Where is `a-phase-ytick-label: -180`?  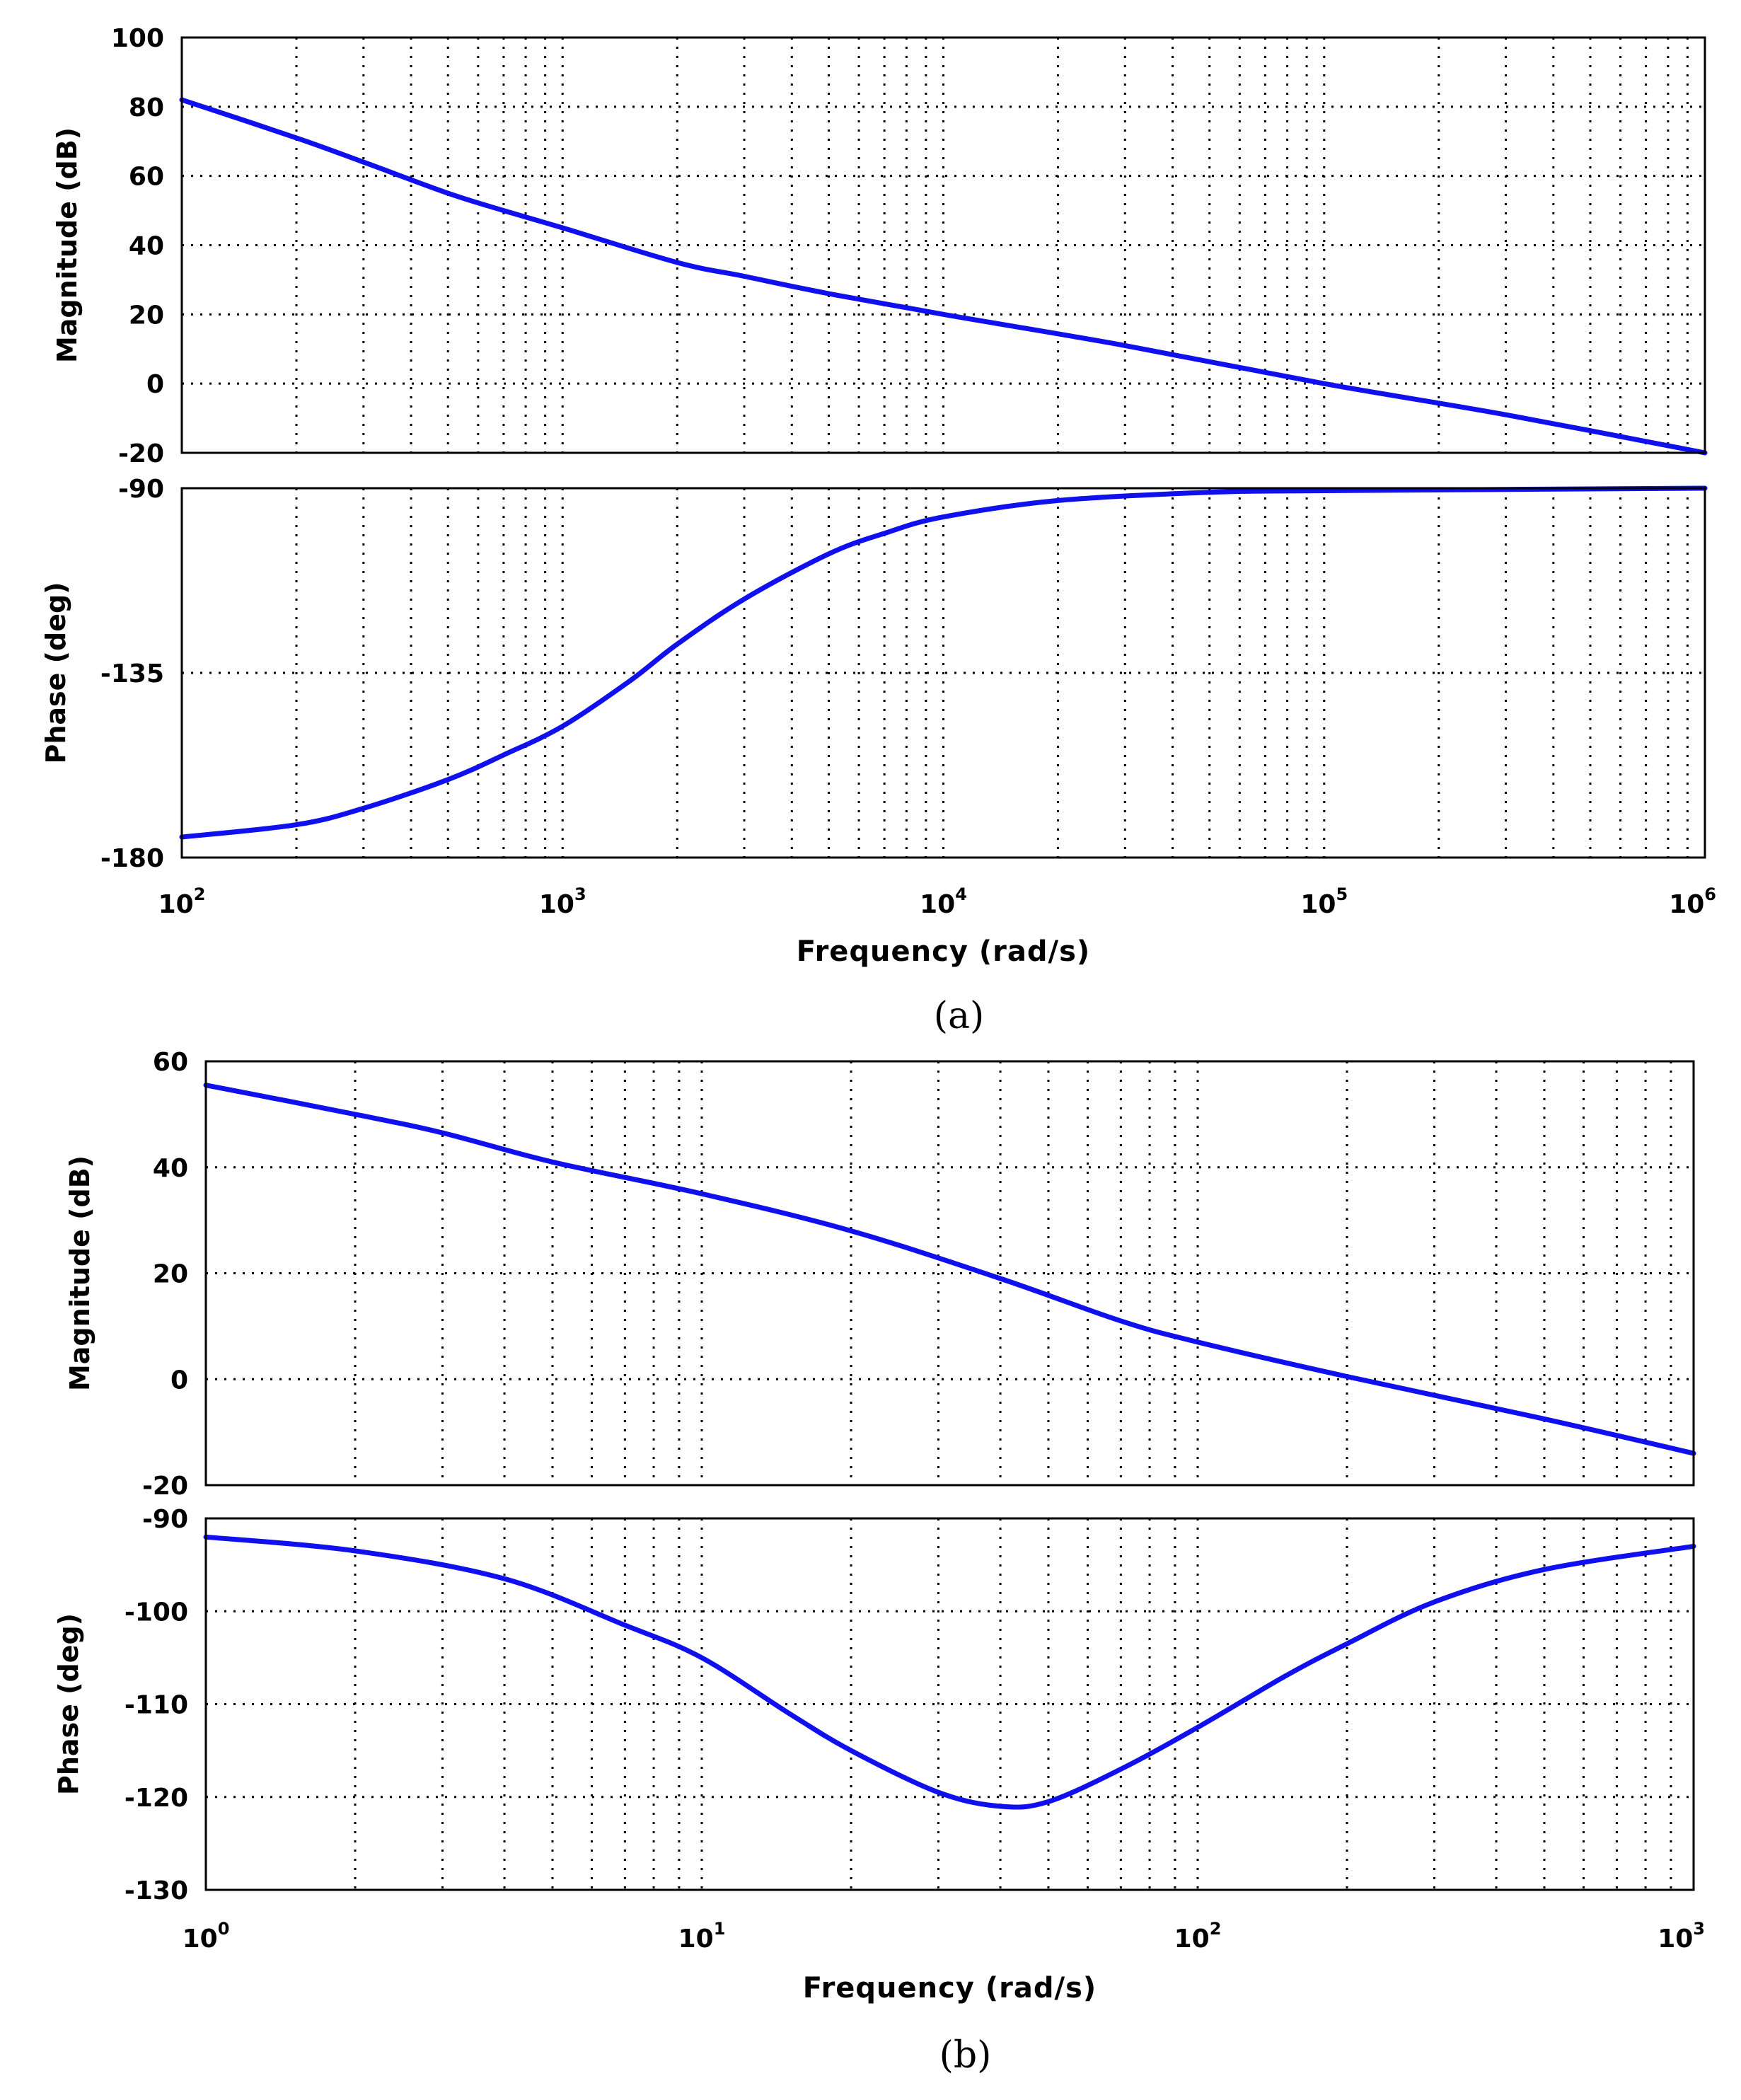
a-phase-ytick-label: -180 is located at coordinates (132, 858).